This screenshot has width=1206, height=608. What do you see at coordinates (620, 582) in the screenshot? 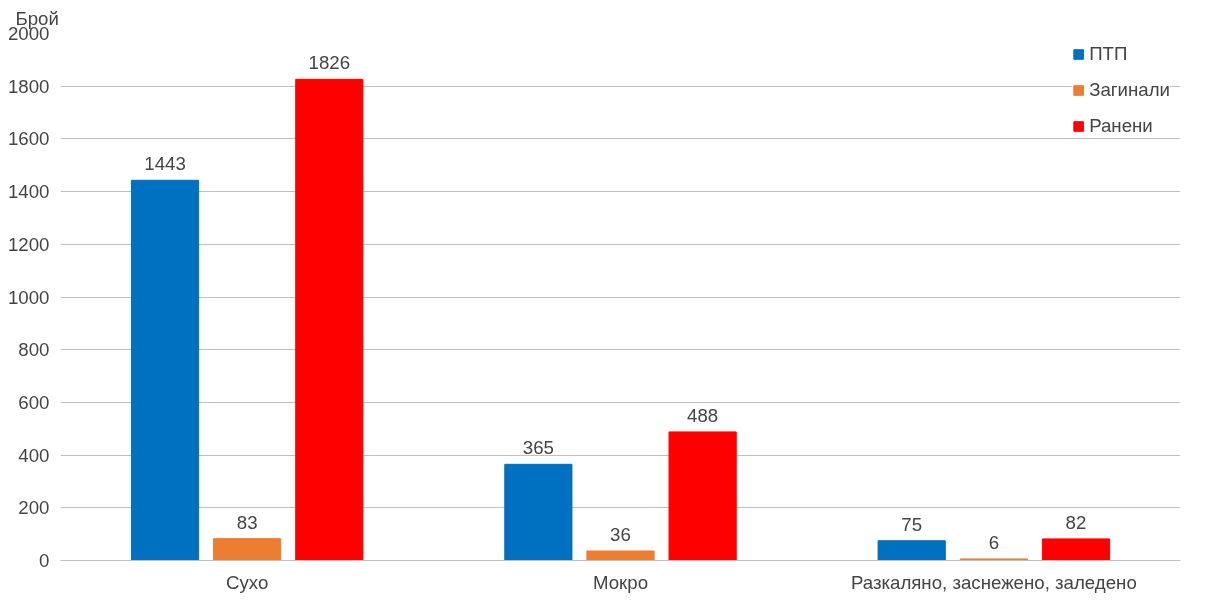
I see `x-tick-label: Мокро` at bounding box center [620, 582].